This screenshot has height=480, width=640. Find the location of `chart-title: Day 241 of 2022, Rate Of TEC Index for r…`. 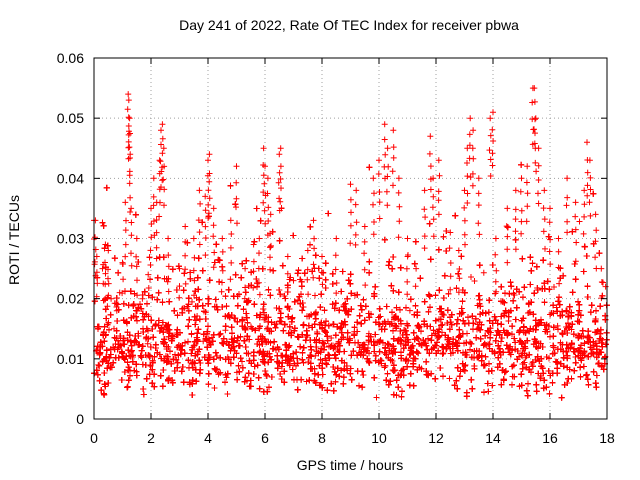

chart-title: Day 241 of 2022, Rate Of TEC Index for r… is located at coordinates (349, 25).